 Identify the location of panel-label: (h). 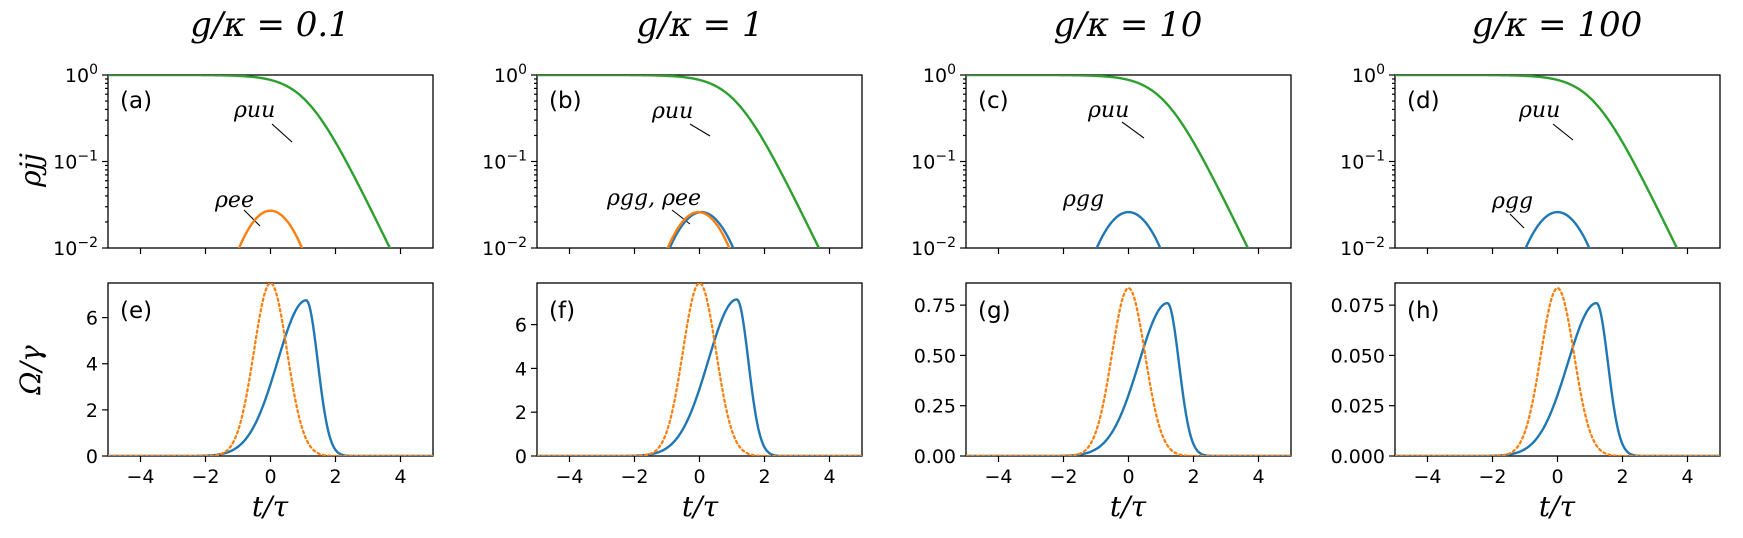
(1423, 311).